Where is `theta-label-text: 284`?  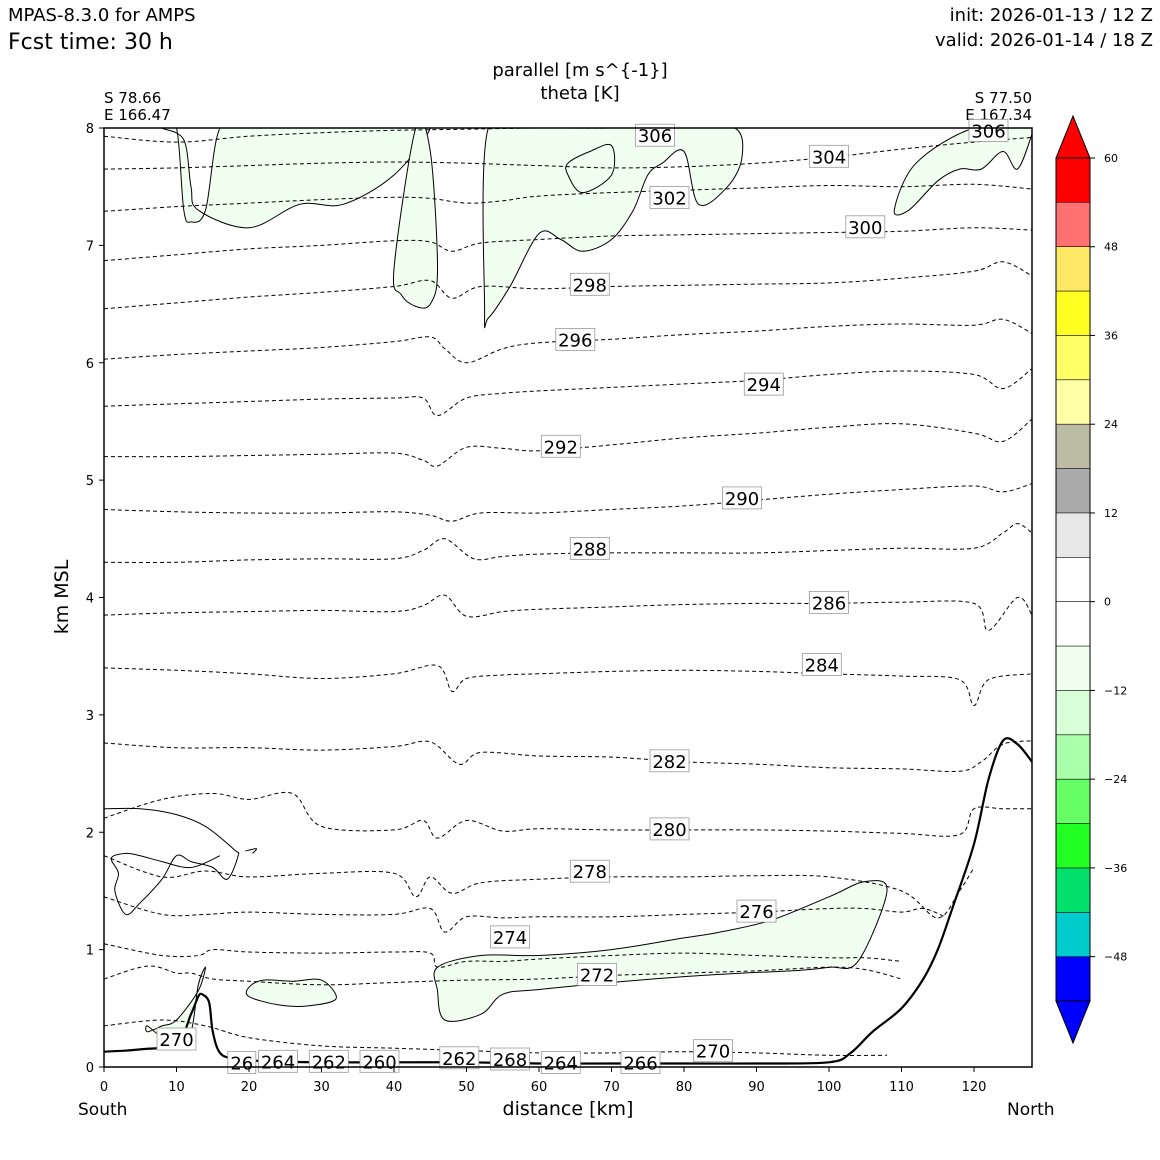 theta-label-text: 284 is located at coordinates (822, 666).